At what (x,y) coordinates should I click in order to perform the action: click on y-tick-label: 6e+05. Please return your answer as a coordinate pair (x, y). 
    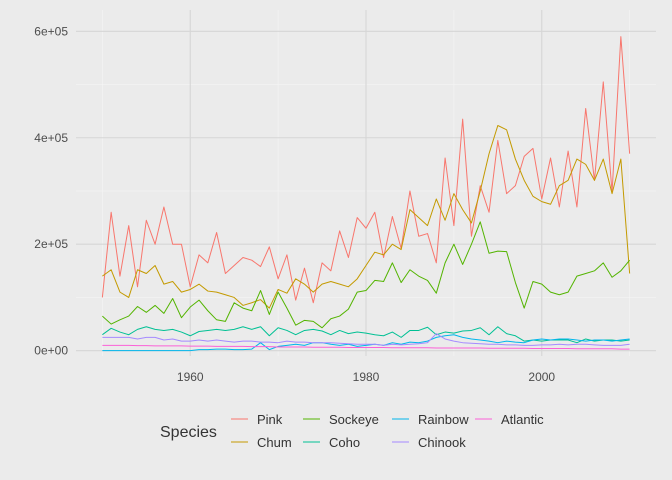
    Looking at the image, I should click on (51, 31).